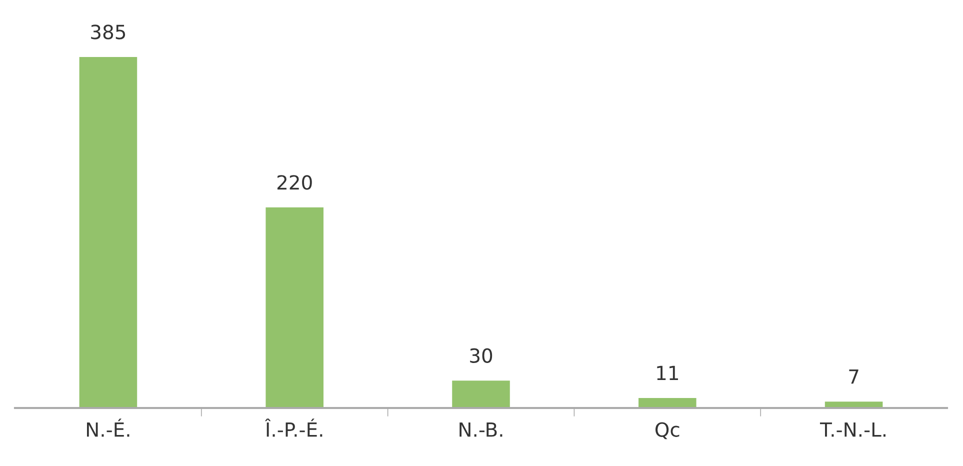 This screenshot has width=963, height=466. Describe the element at coordinates (481, 355) in the screenshot. I see `data-label: 30` at that location.